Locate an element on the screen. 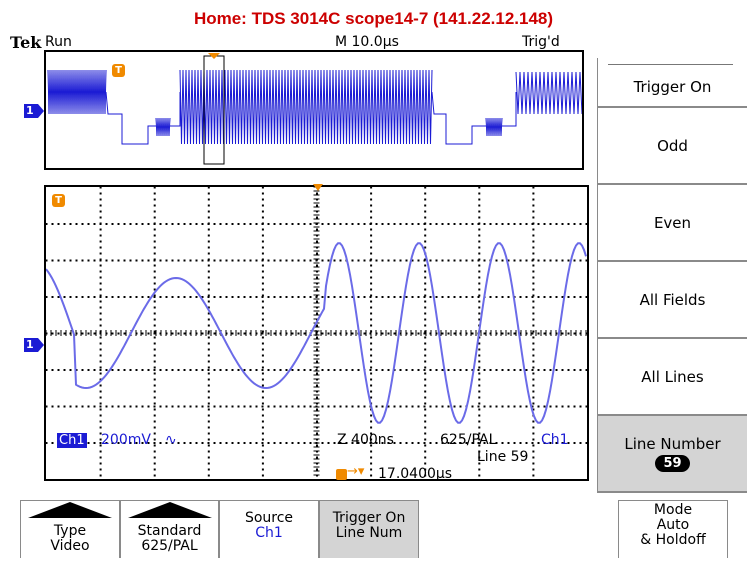 The image size is (747, 584). side-button-even: Even is located at coordinates (672, 223).